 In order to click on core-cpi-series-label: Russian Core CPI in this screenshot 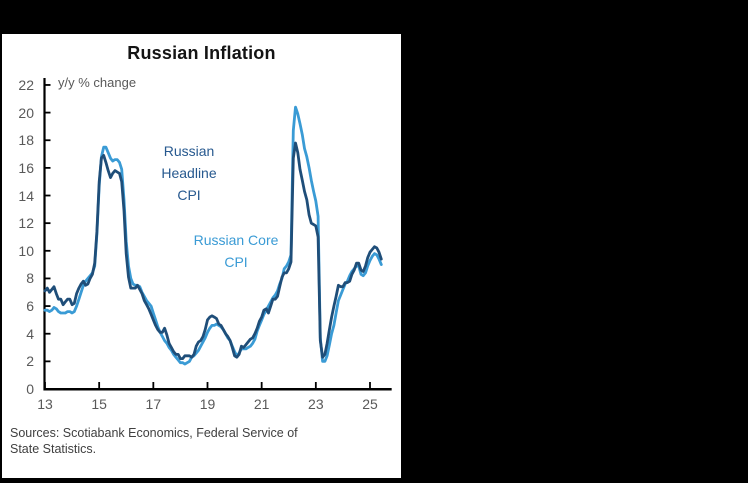, I will do `click(236, 251)`.